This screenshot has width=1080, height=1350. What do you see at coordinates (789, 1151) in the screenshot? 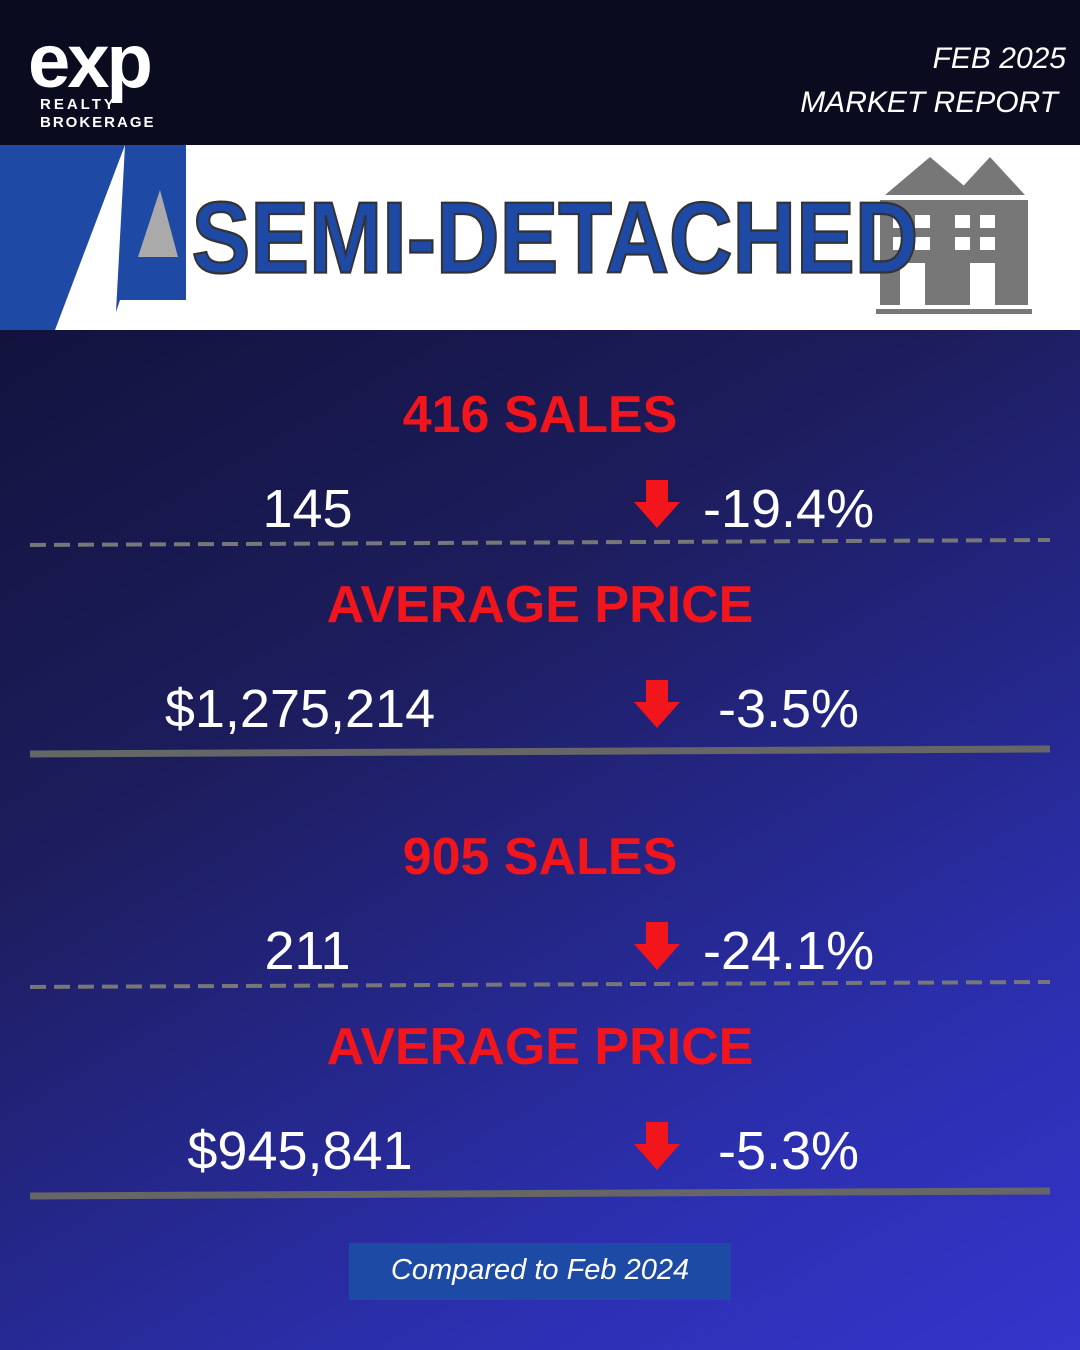
I see `price-change: -5.3%` at bounding box center [789, 1151].